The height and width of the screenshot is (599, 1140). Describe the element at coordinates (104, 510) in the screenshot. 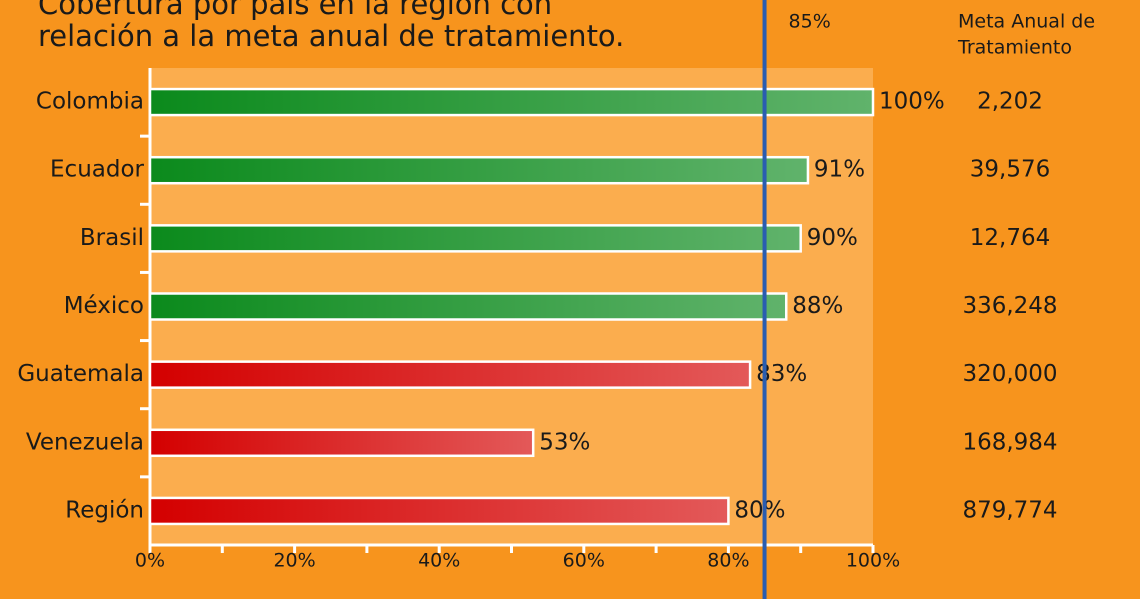

I see `y-tick-label: Región` at that location.